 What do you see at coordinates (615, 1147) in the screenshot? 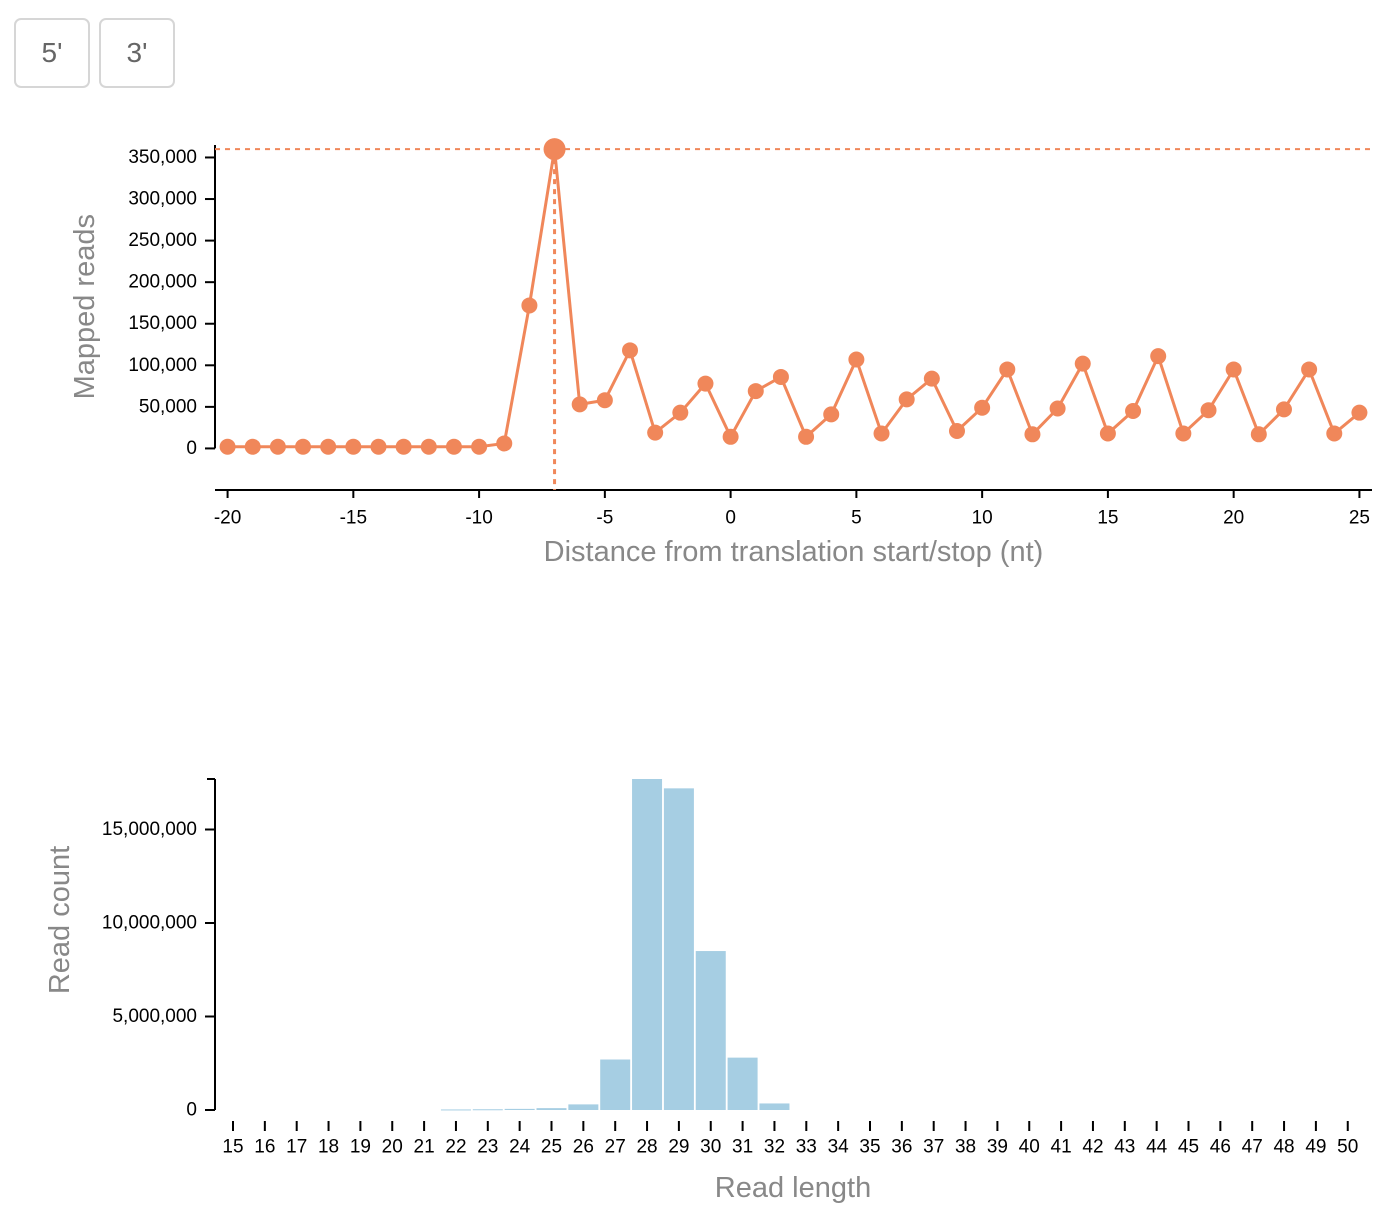
I see `x-tick-label: 27` at bounding box center [615, 1147].